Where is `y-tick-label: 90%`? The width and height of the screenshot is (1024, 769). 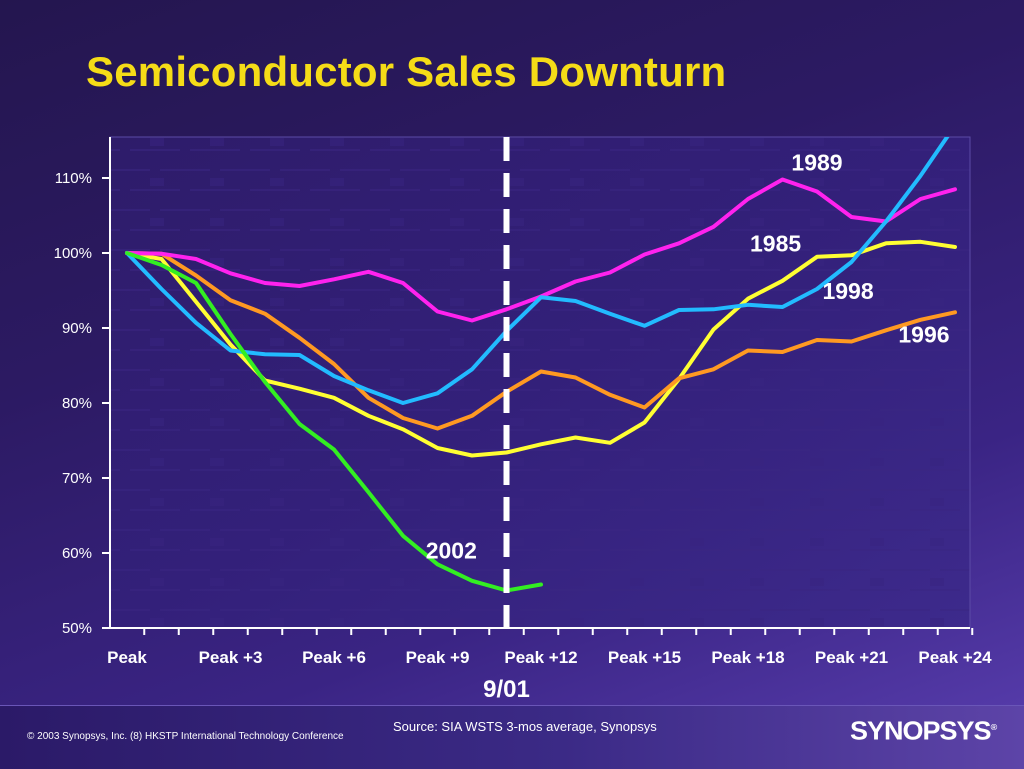
y-tick-label: 90% is located at coordinates (77, 328).